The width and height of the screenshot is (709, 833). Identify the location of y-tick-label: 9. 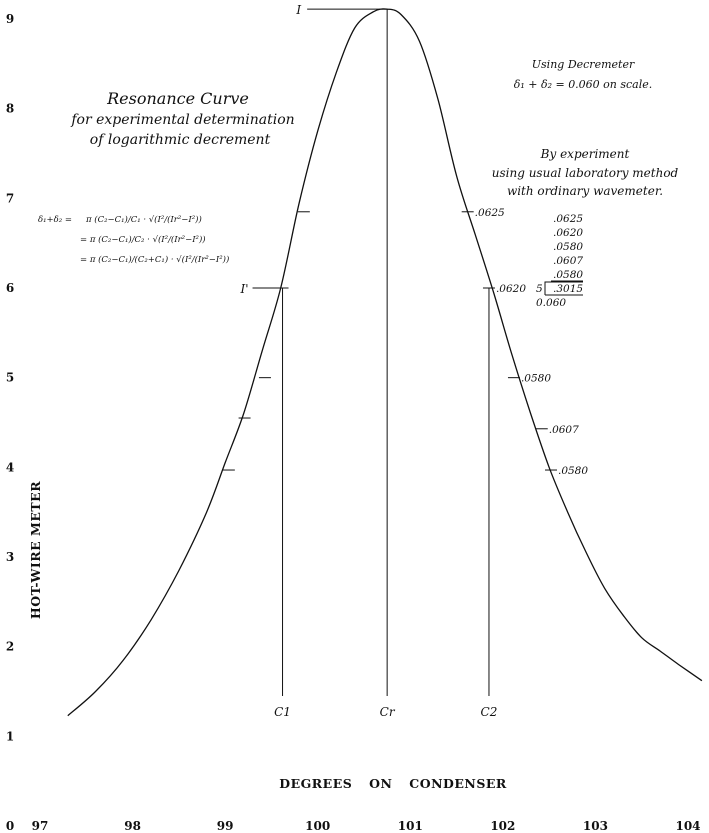
(10, 19).